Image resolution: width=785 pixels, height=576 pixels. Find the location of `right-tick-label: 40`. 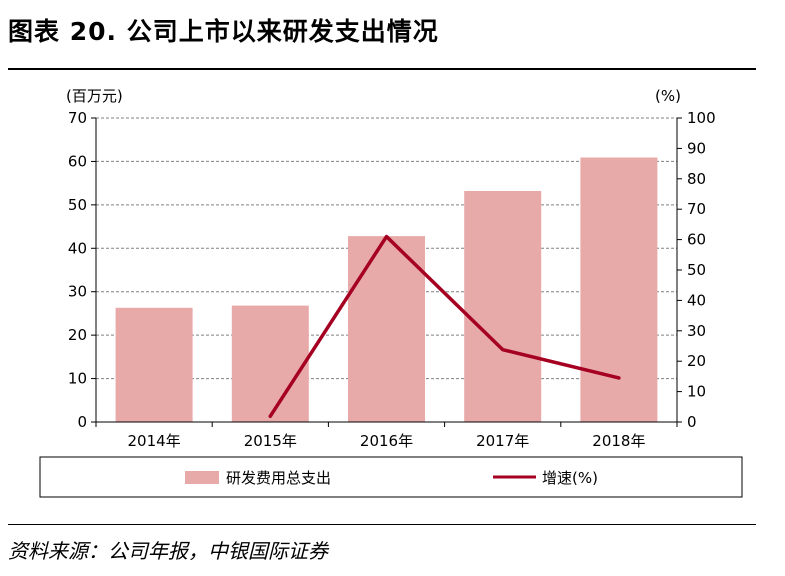

right-tick-label: 40 is located at coordinates (696, 300).